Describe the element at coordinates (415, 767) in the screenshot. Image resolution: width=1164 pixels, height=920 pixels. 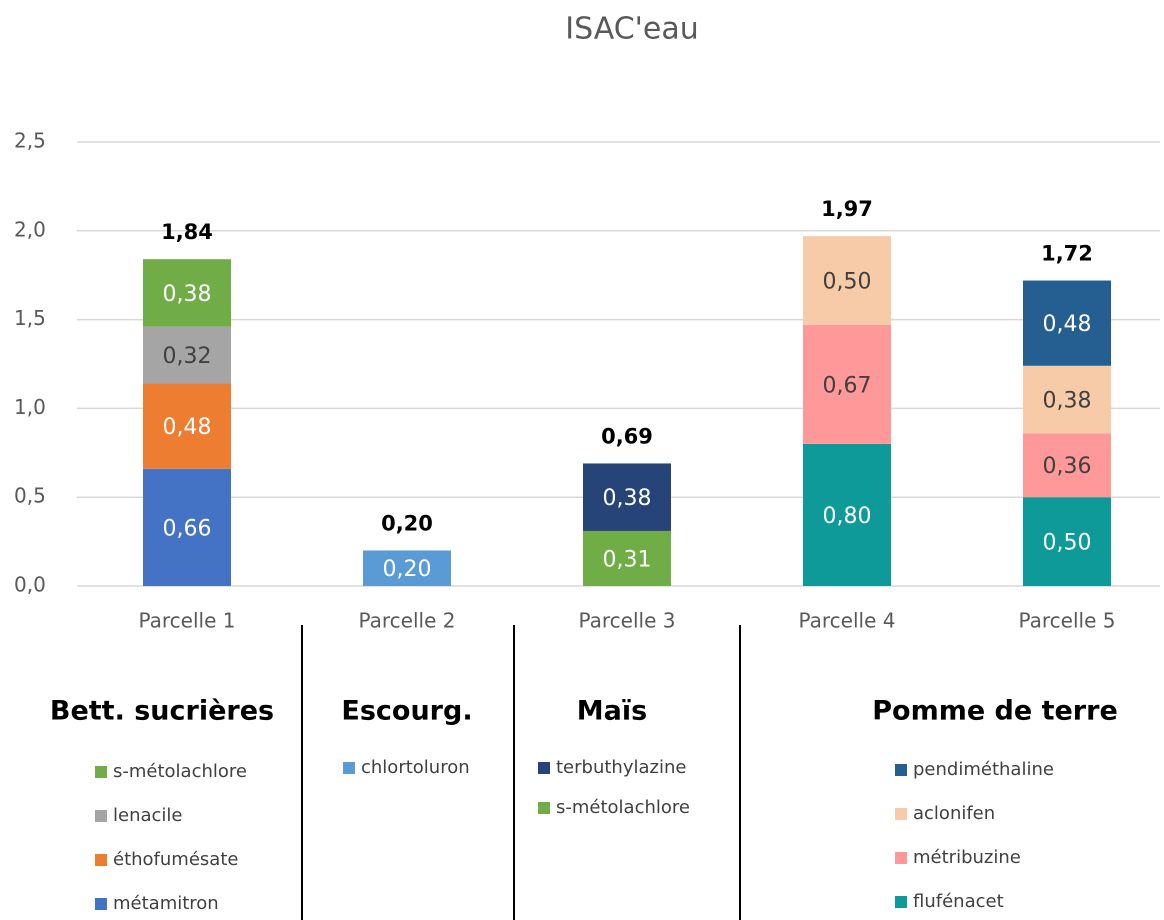
I see `legend-label: chlortoluron` at that location.